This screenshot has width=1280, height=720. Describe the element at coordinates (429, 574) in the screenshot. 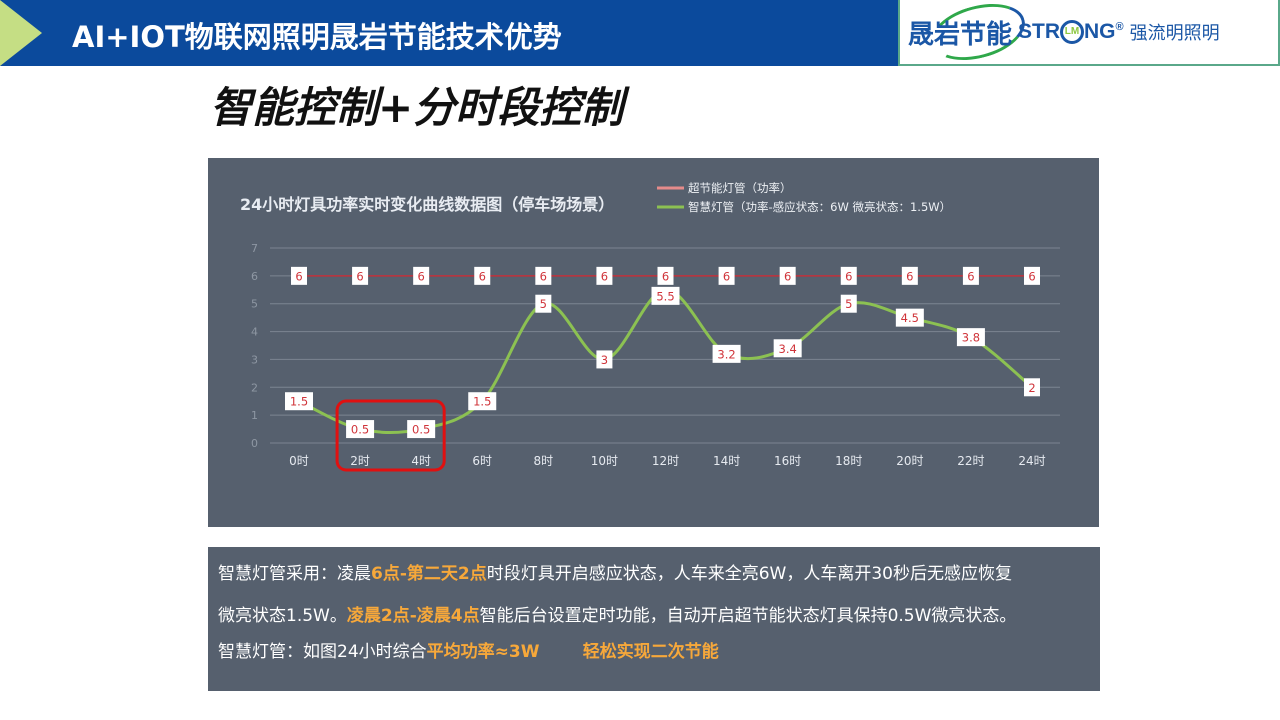

I see `highlight-text: 6点-第二天2点` at that location.